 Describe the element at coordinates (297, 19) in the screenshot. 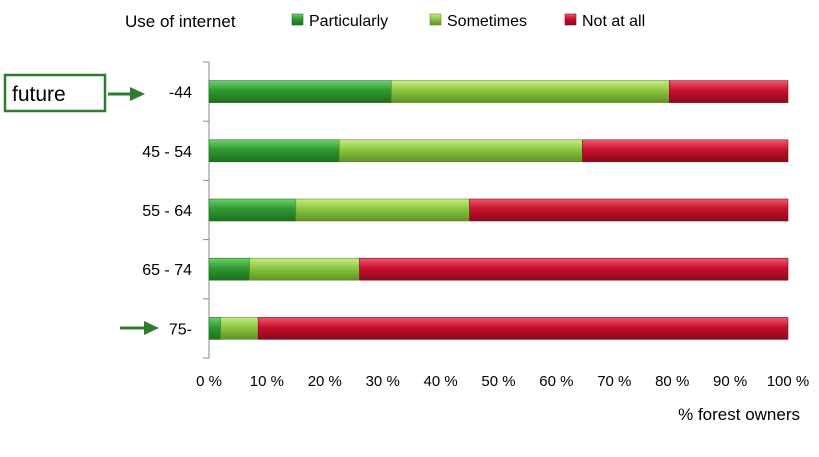

I see `legend-swatch-particularly` at that location.